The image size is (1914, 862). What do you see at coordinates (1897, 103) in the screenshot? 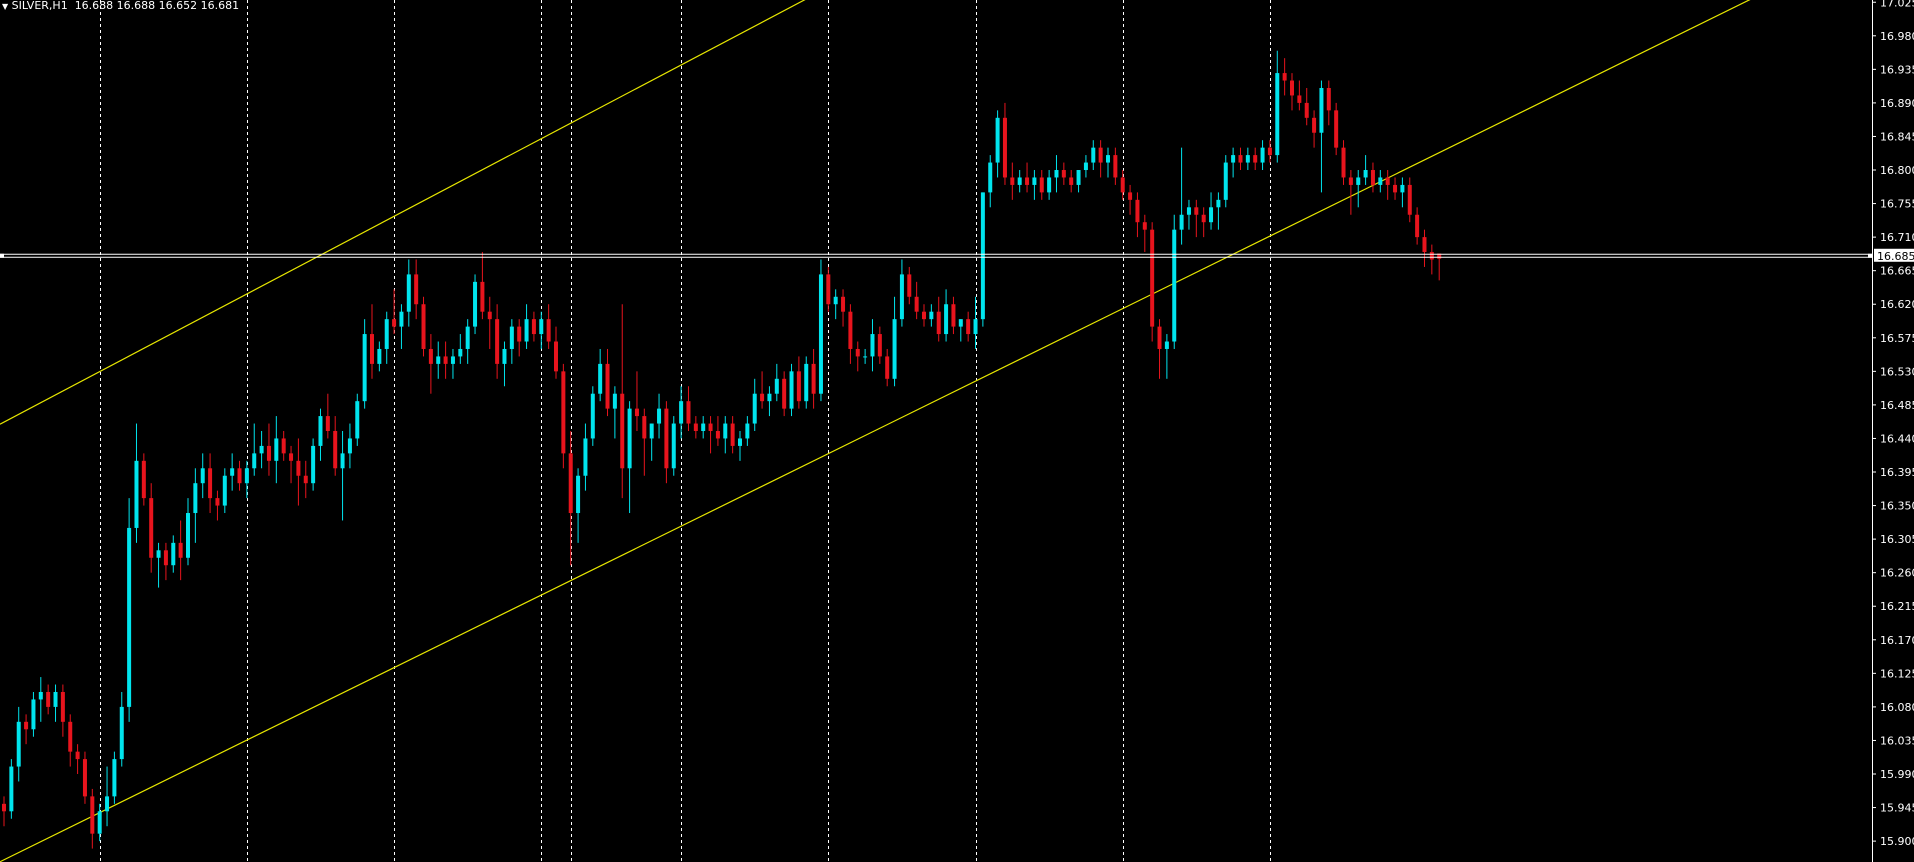
I see `price-tick-label: 16.890` at bounding box center [1897, 103].